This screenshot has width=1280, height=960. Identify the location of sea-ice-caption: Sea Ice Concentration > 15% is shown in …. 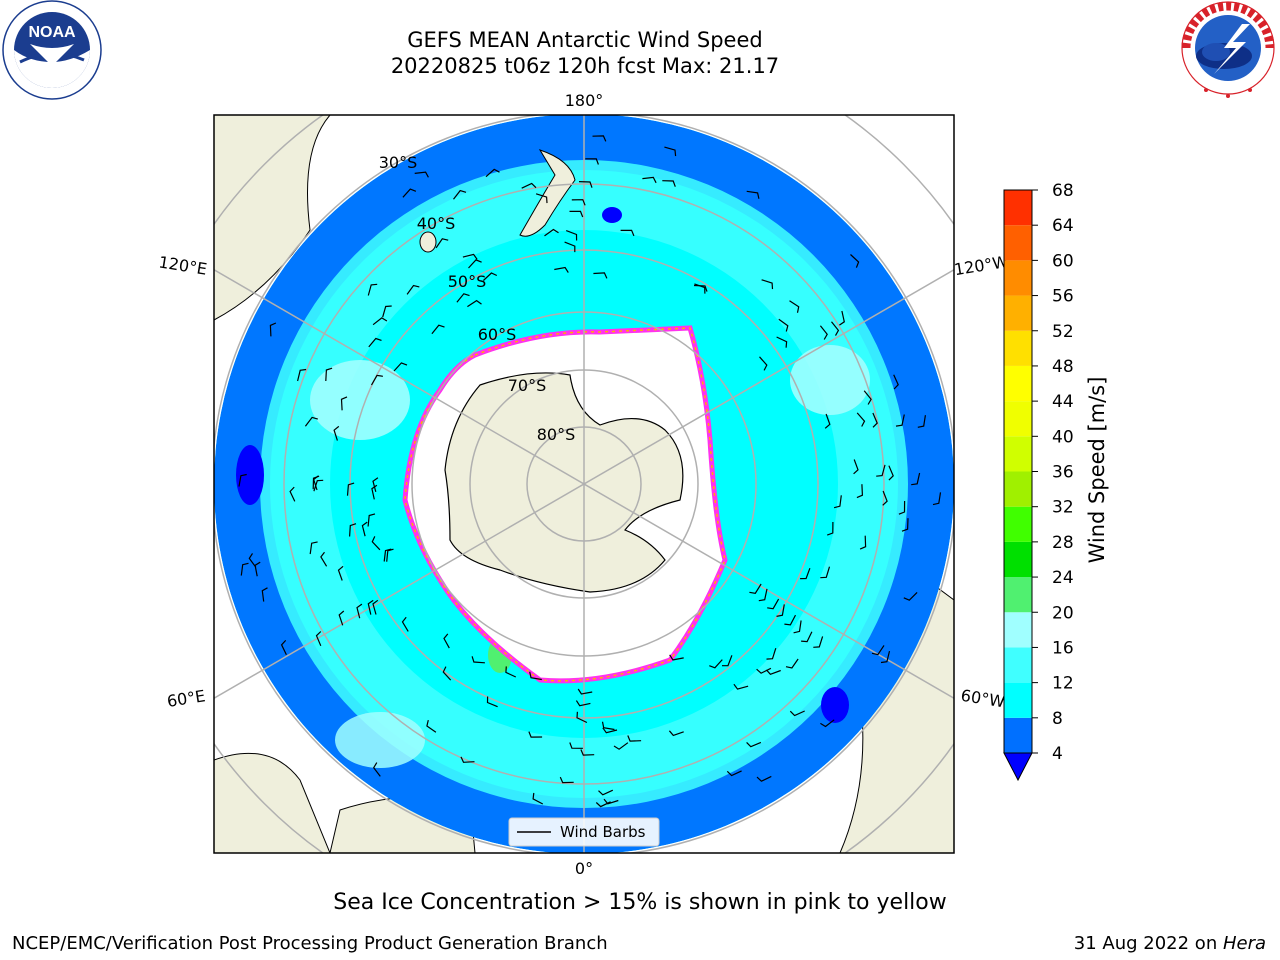
(640, 902).